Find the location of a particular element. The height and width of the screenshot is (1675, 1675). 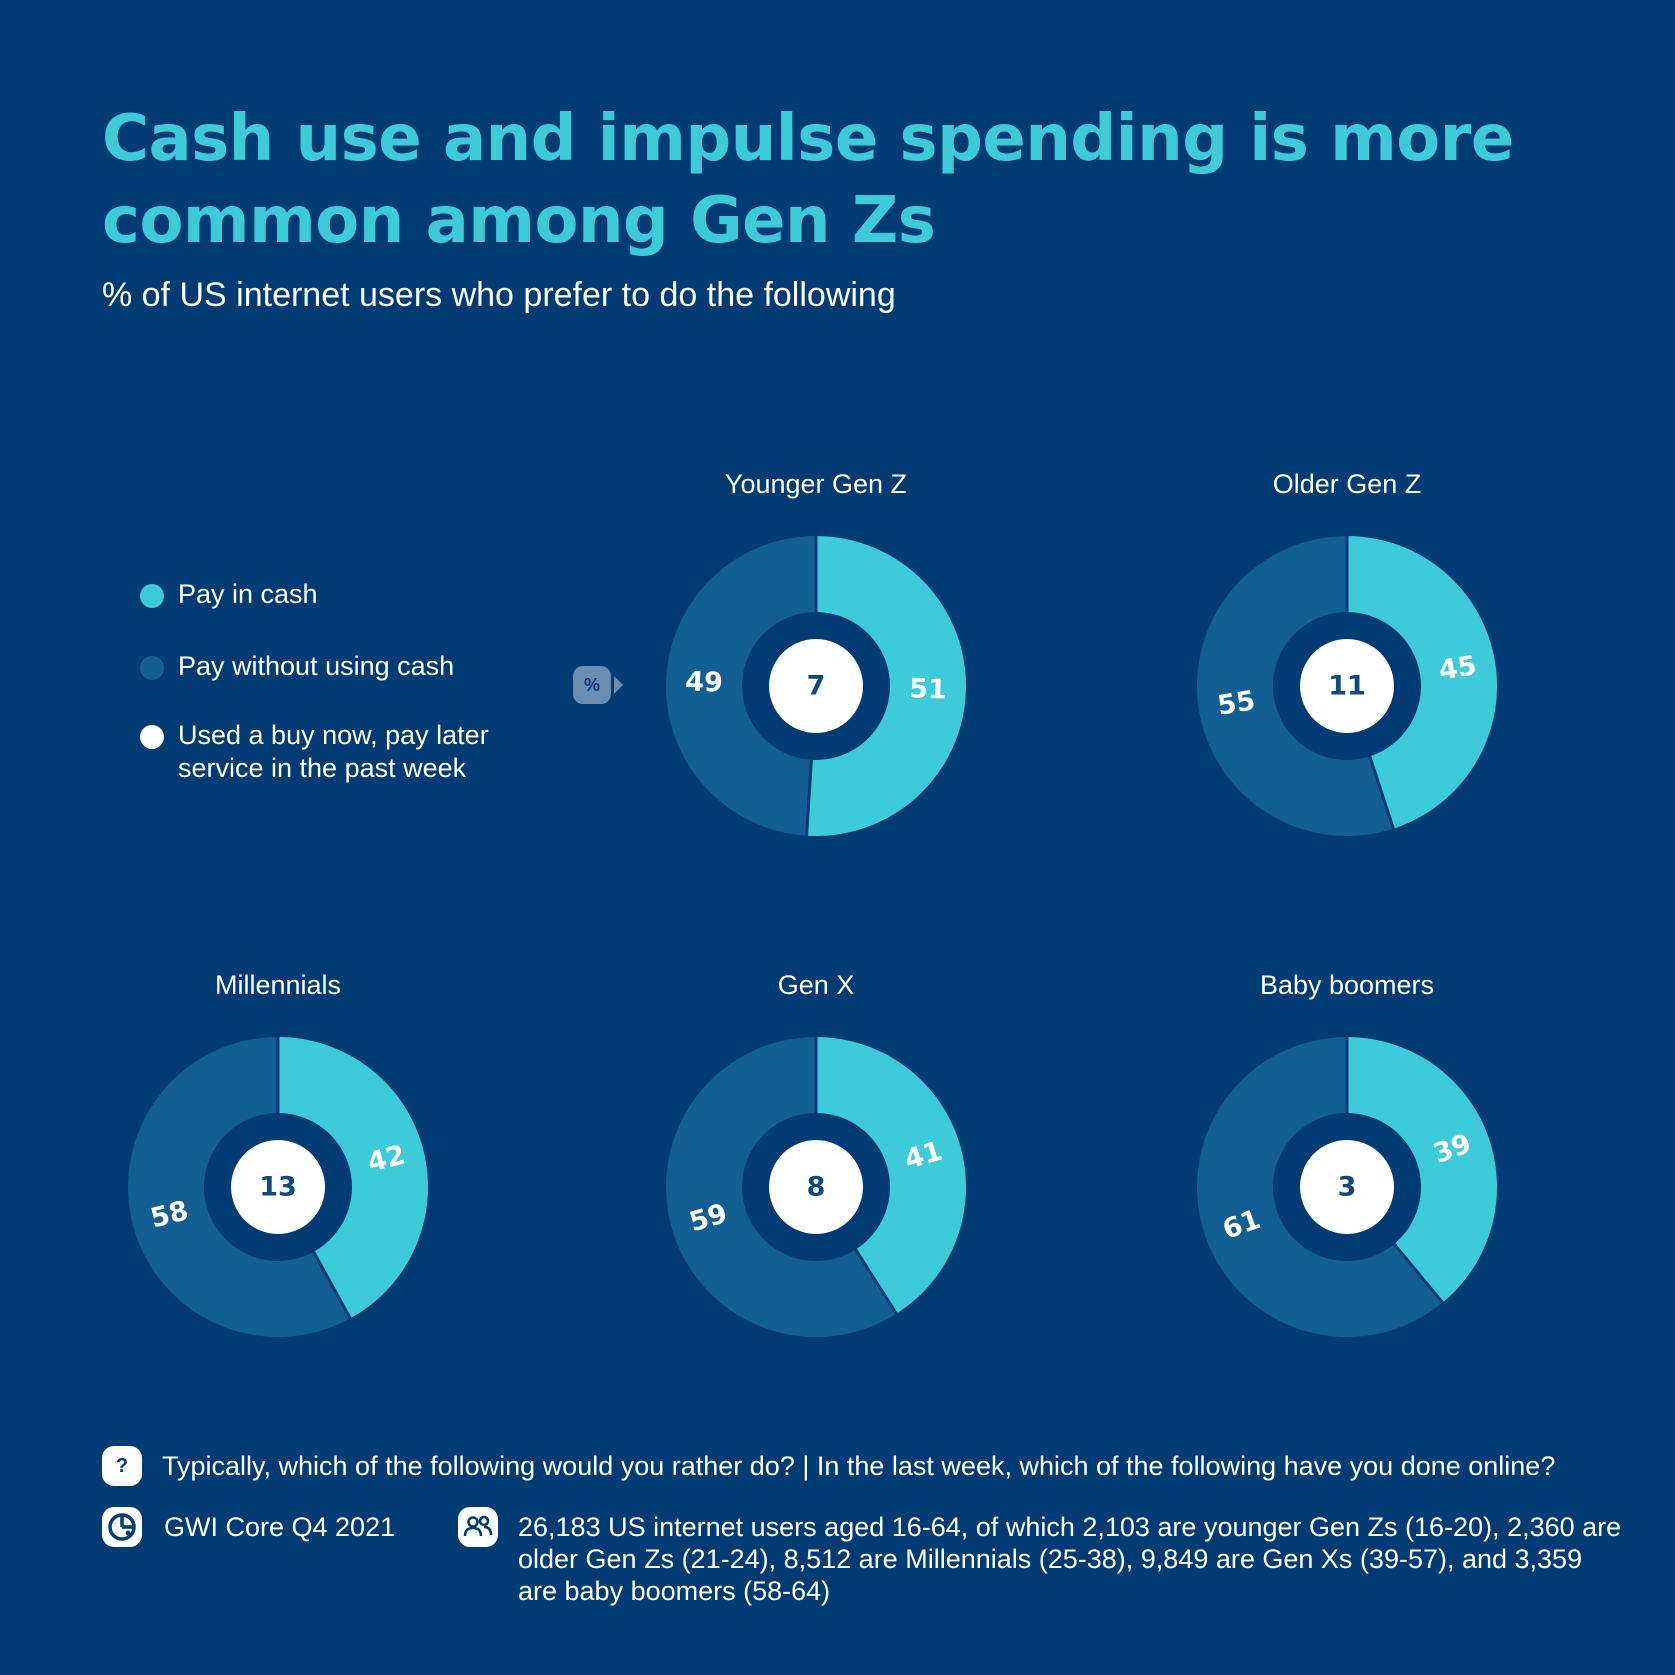

chart-title-younger-gen-z: Younger Gen Z is located at coordinates (816, 484).